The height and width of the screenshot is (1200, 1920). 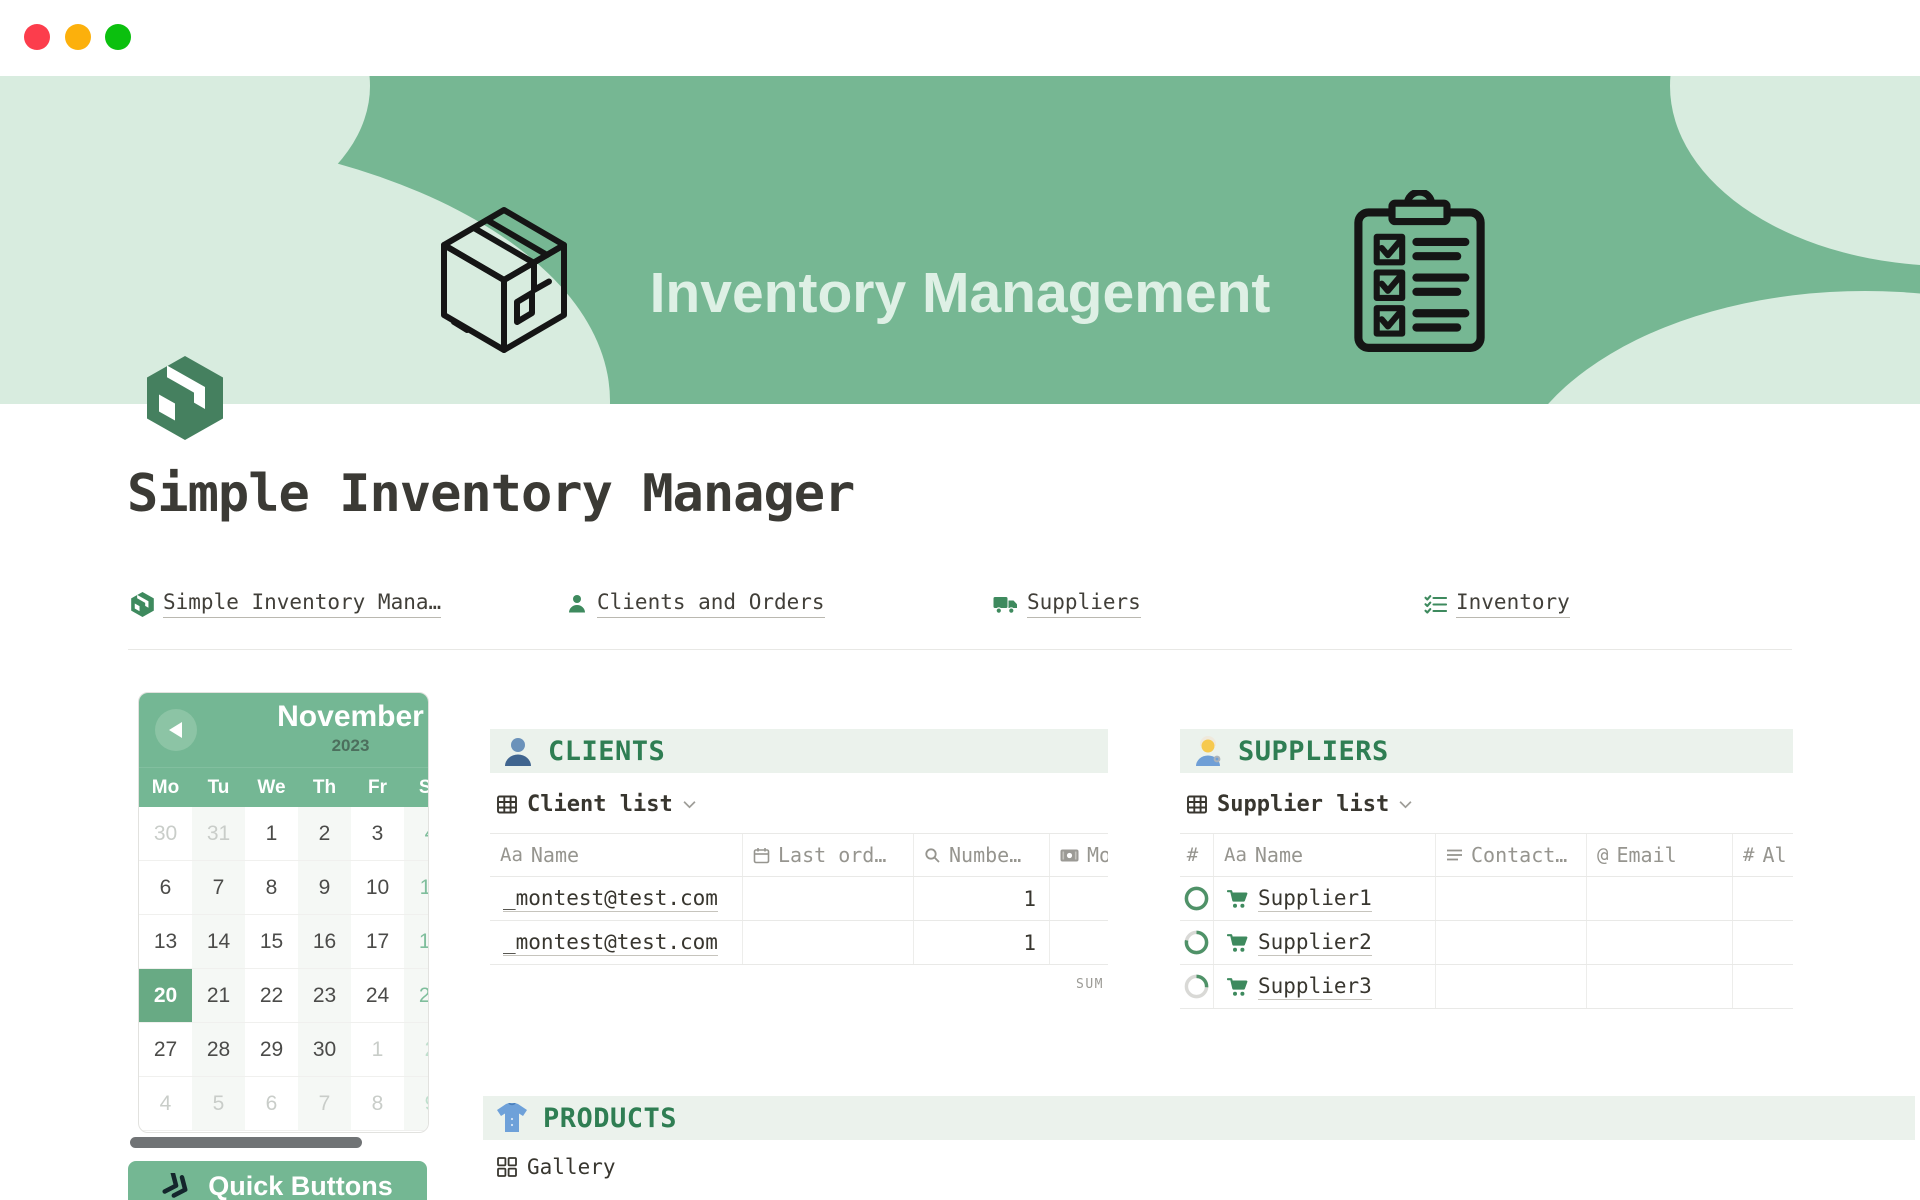 What do you see at coordinates (695, 604) in the screenshot?
I see `nav-item-clients-orders: Clients and Orders` at bounding box center [695, 604].